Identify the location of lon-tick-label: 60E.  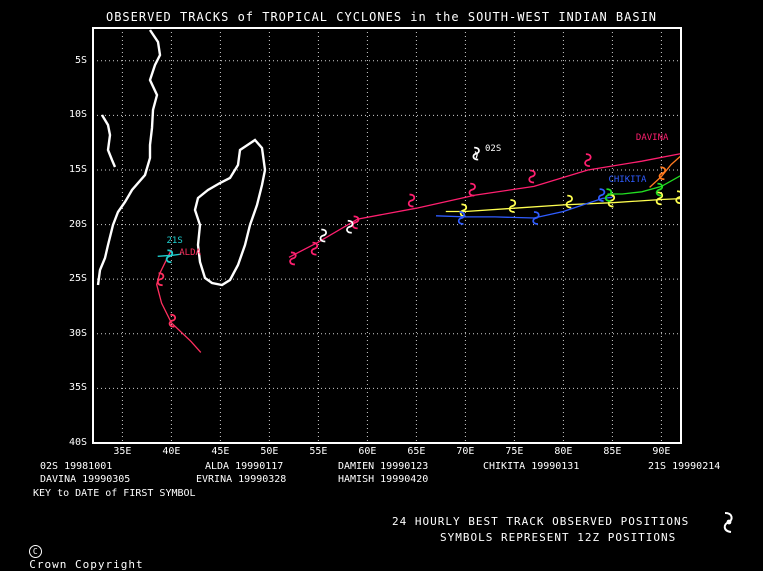
(367, 451).